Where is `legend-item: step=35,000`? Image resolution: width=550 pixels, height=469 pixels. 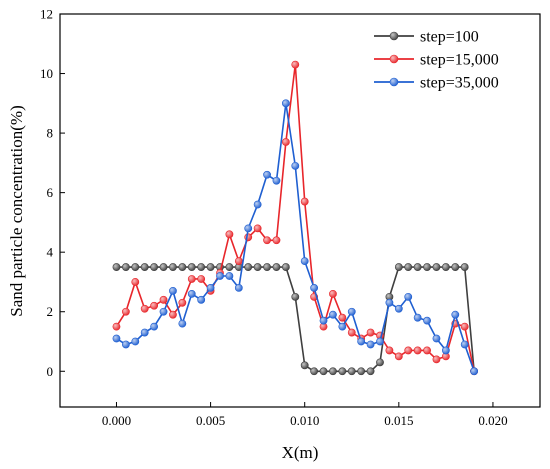 legend-item: step=35,000 is located at coordinates (436, 83).